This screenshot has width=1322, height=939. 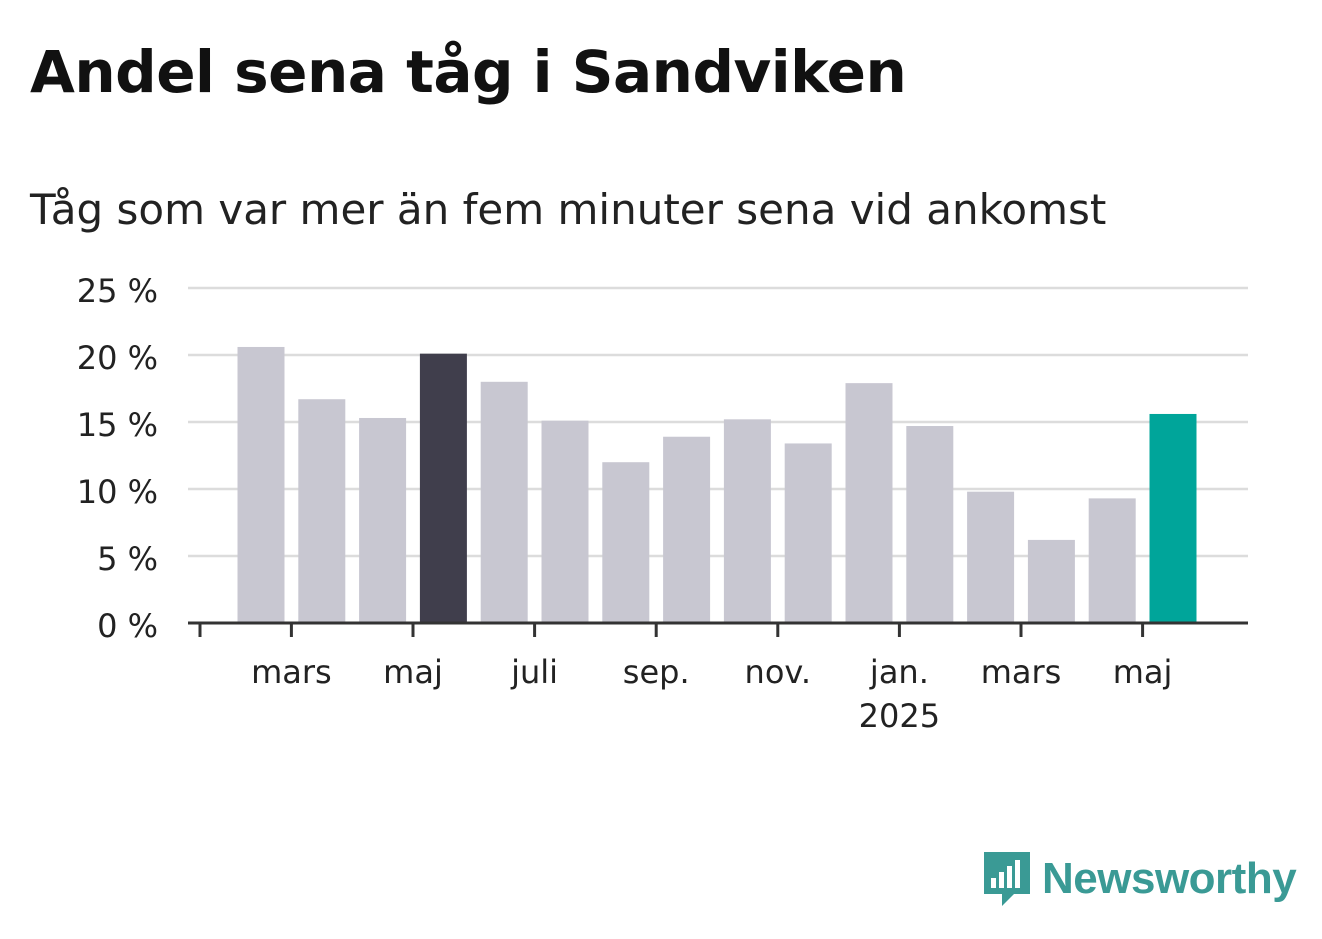 What do you see at coordinates (117, 492) in the screenshot?
I see `y-tick-label: 10 %` at bounding box center [117, 492].